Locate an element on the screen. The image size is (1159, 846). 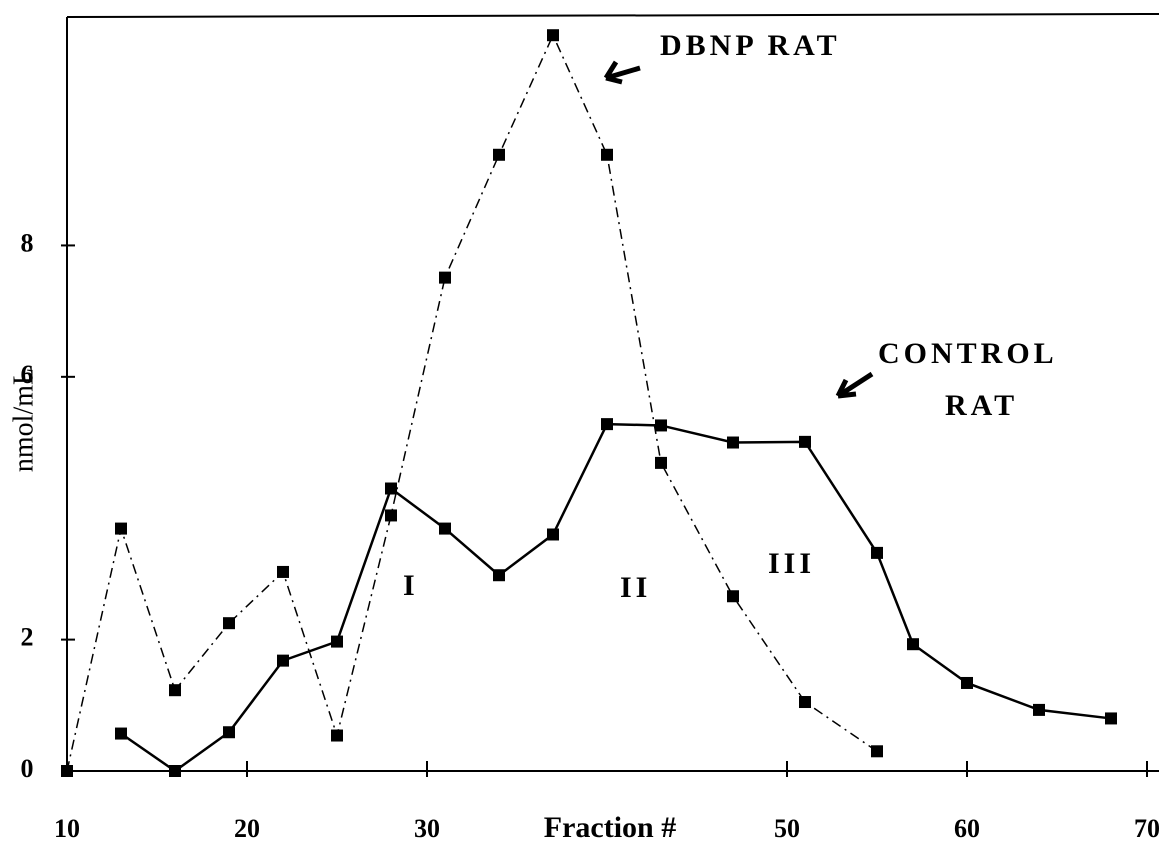
annotation: I is located at coordinates (411, 585).